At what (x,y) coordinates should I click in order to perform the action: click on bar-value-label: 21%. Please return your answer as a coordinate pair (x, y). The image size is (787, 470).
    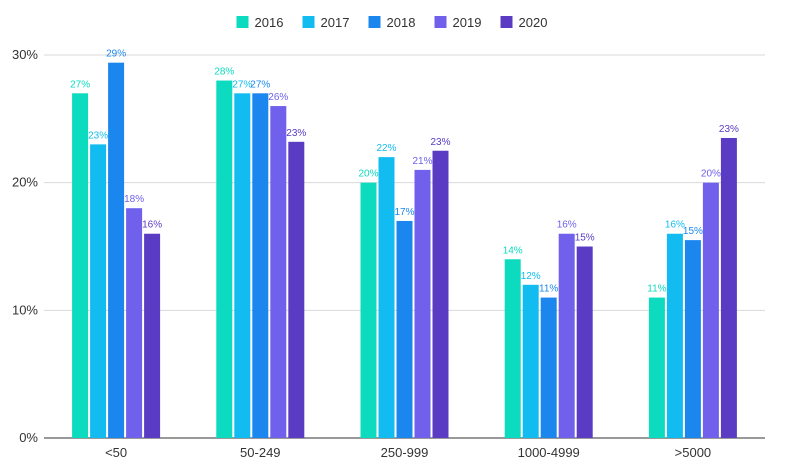
    Looking at the image, I should click on (422, 161).